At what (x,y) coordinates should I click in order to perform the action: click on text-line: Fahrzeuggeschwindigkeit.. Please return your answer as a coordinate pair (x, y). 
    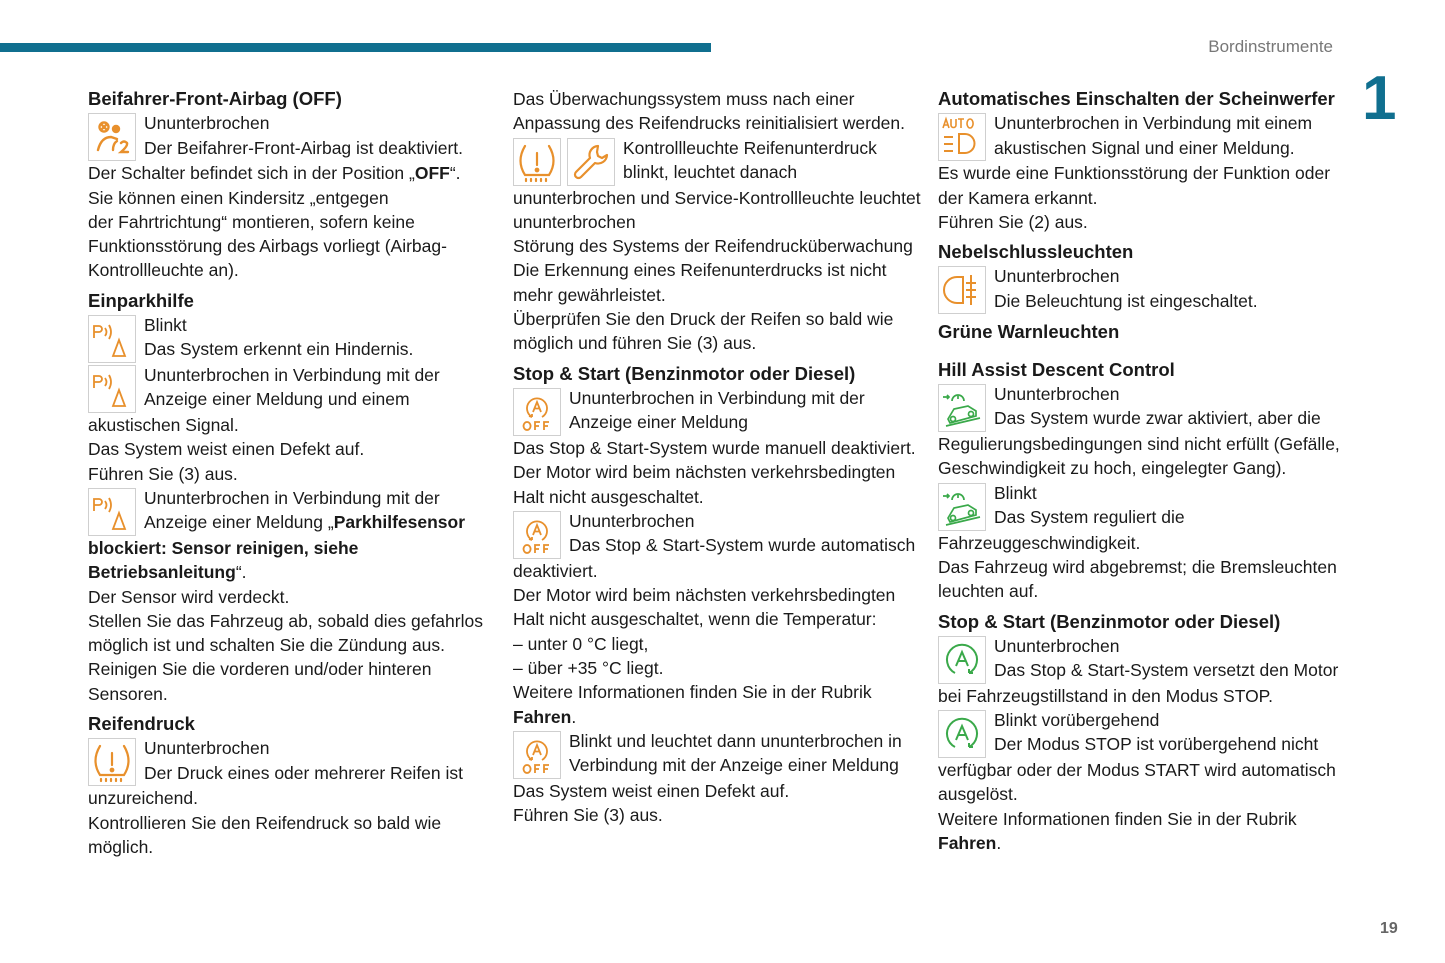
    Looking at the image, I should click on (1039, 542).